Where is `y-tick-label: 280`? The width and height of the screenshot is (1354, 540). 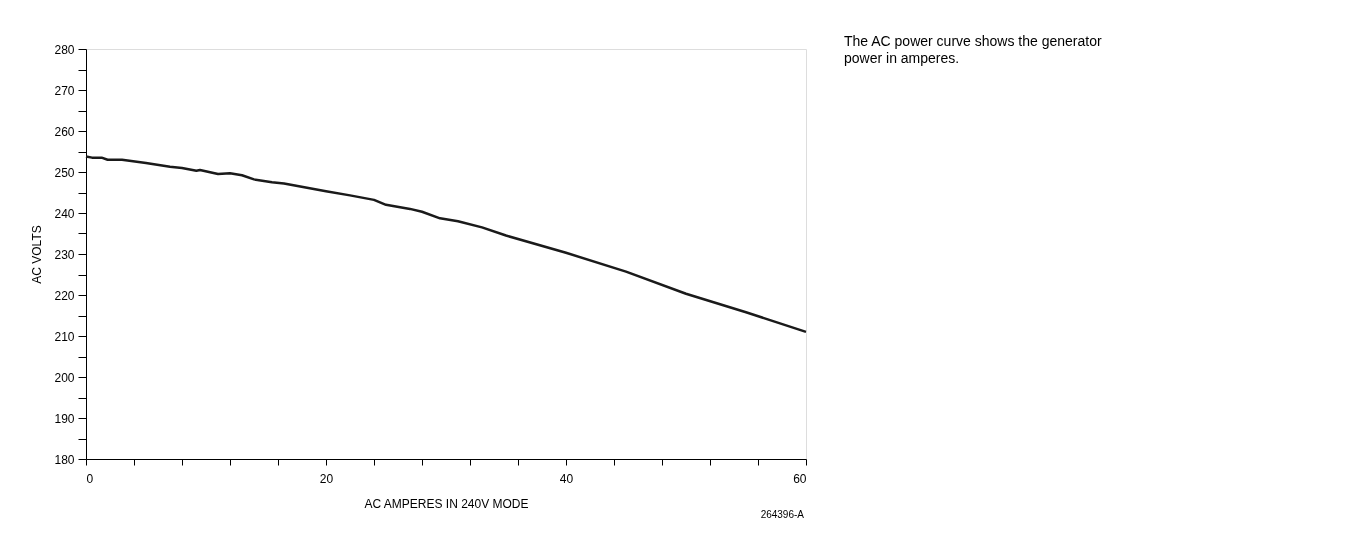
y-tick-label: 280 is located at coordinates (64, 49).